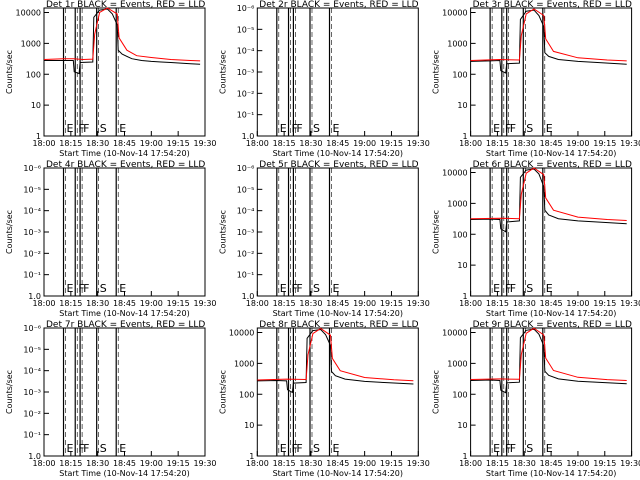 This screenshot has width=640, height=480. I want to click on y-tick-label: 10⁻⁴, so click(246, 211).